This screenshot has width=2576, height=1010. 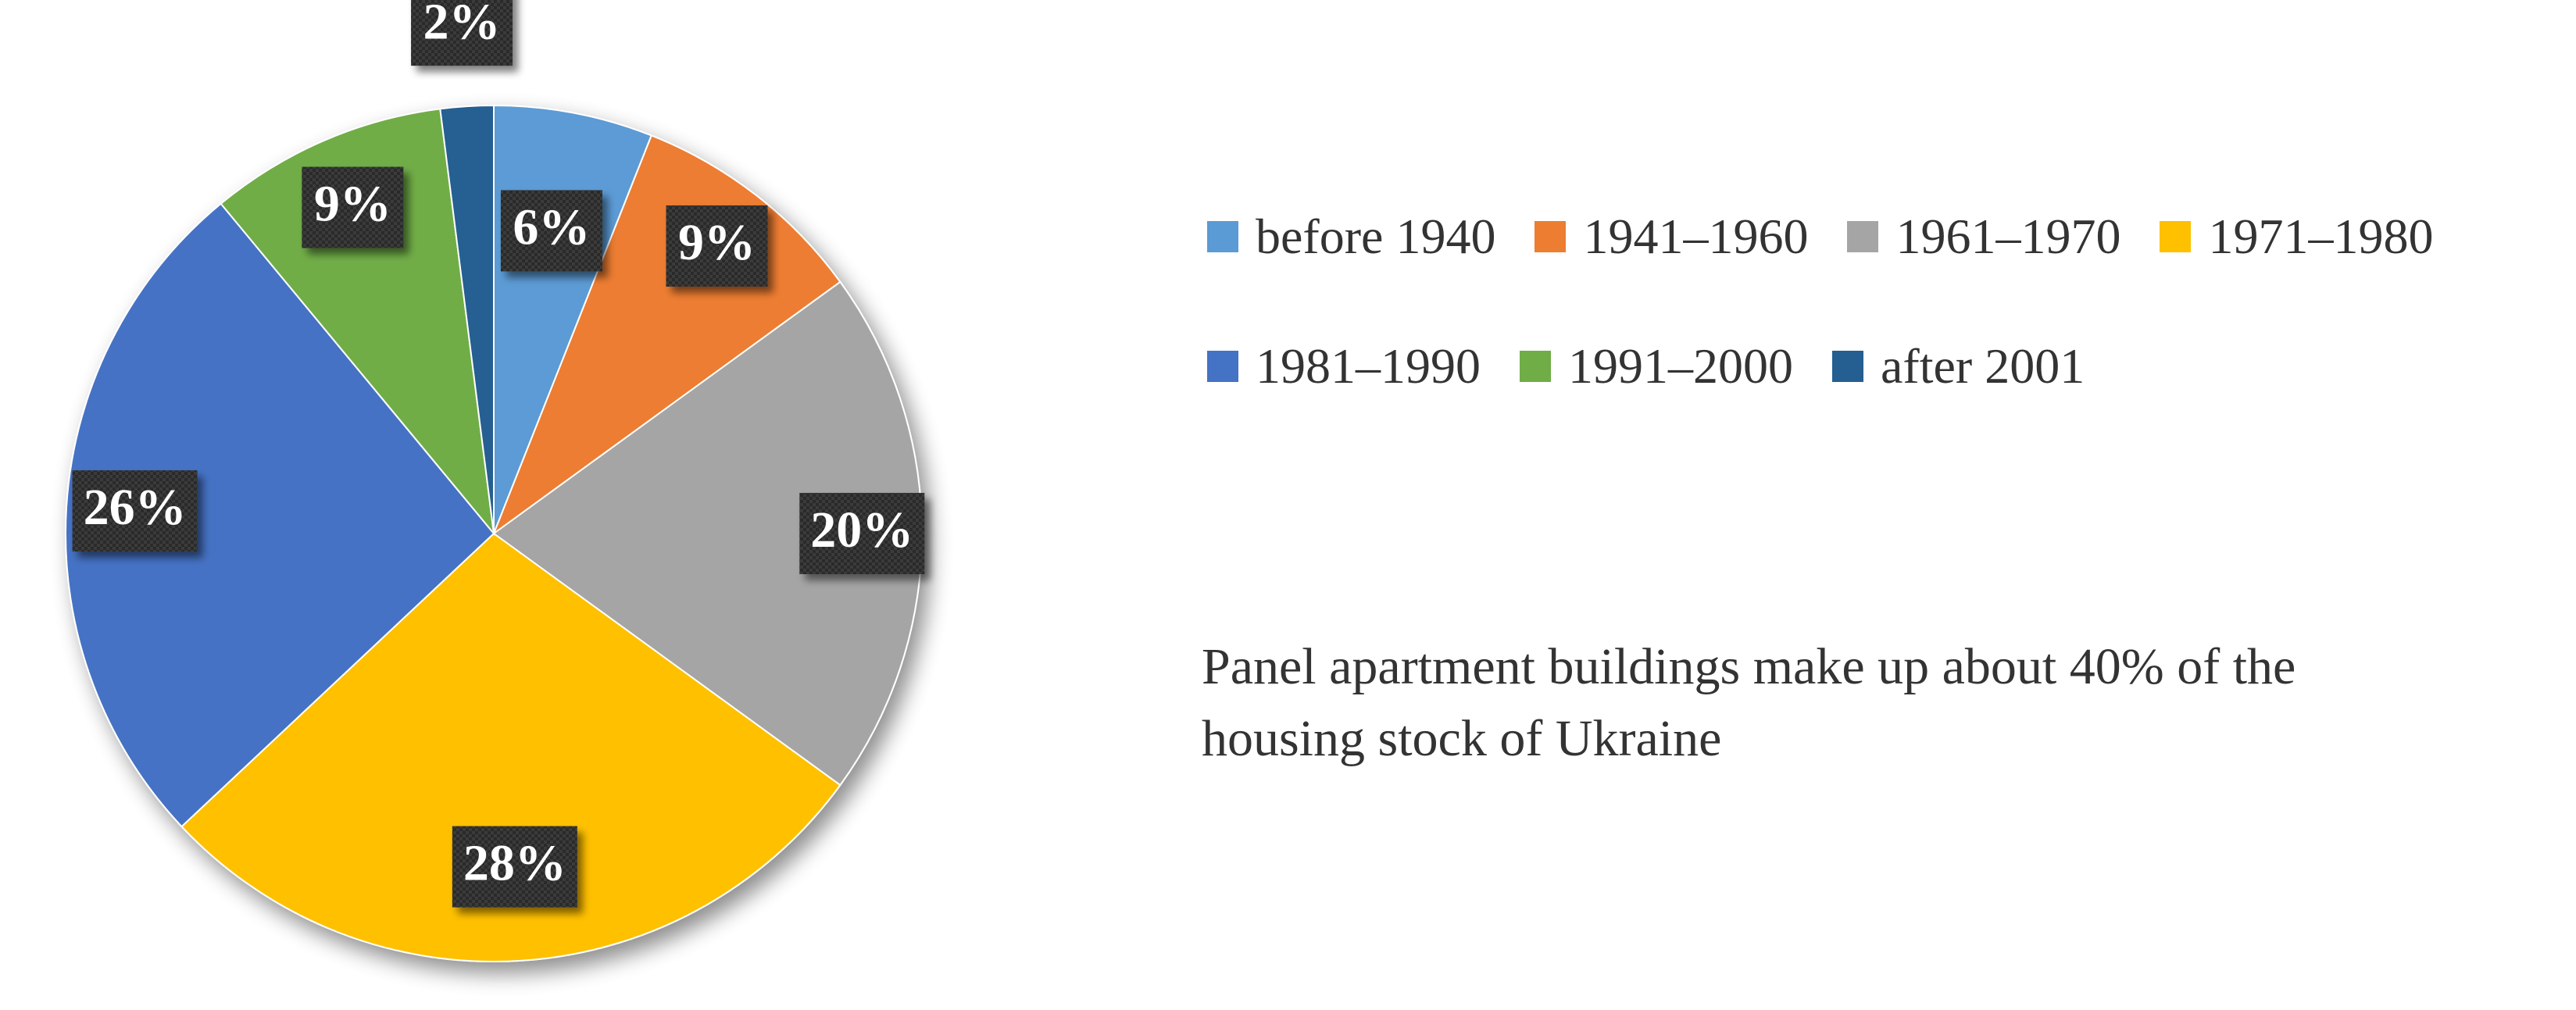 I want to click on legend-item: 1961–1970, so click(x=1983, y=237).